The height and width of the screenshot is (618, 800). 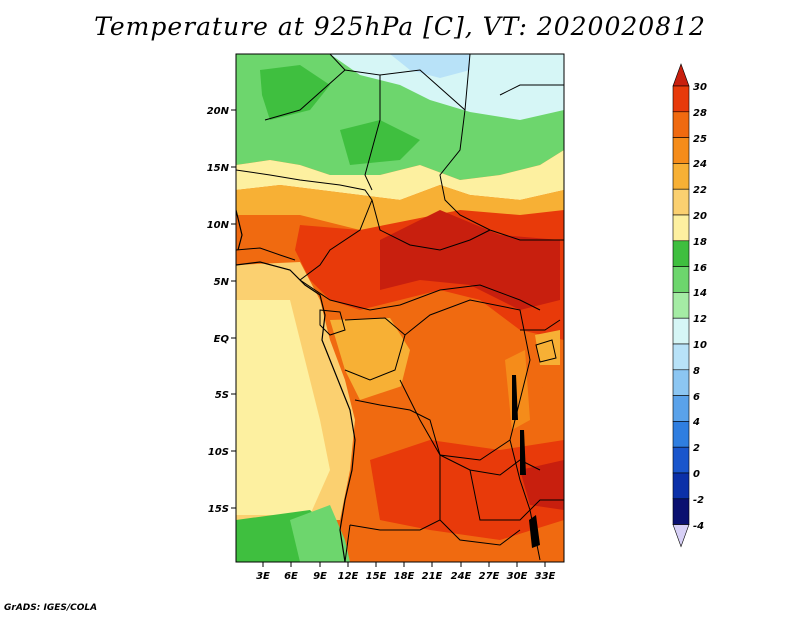 I want to click on lakes, so click(x=534, y=443).